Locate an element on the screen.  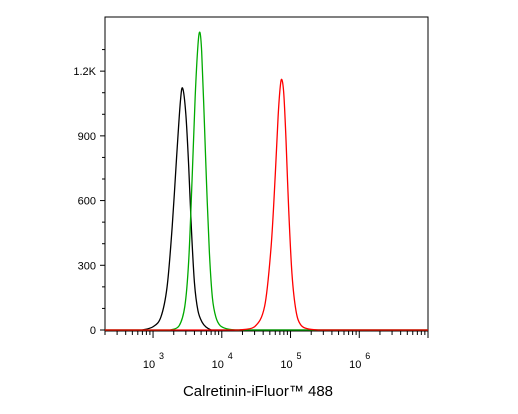
y-tick-label: 300 is located at coordinates (87, 266).